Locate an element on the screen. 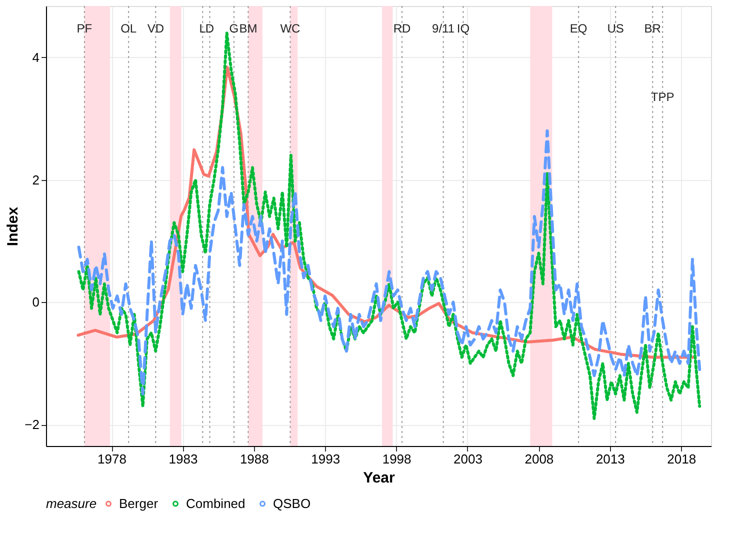  legend-label: QSBO is located at coordinates (292, 503).